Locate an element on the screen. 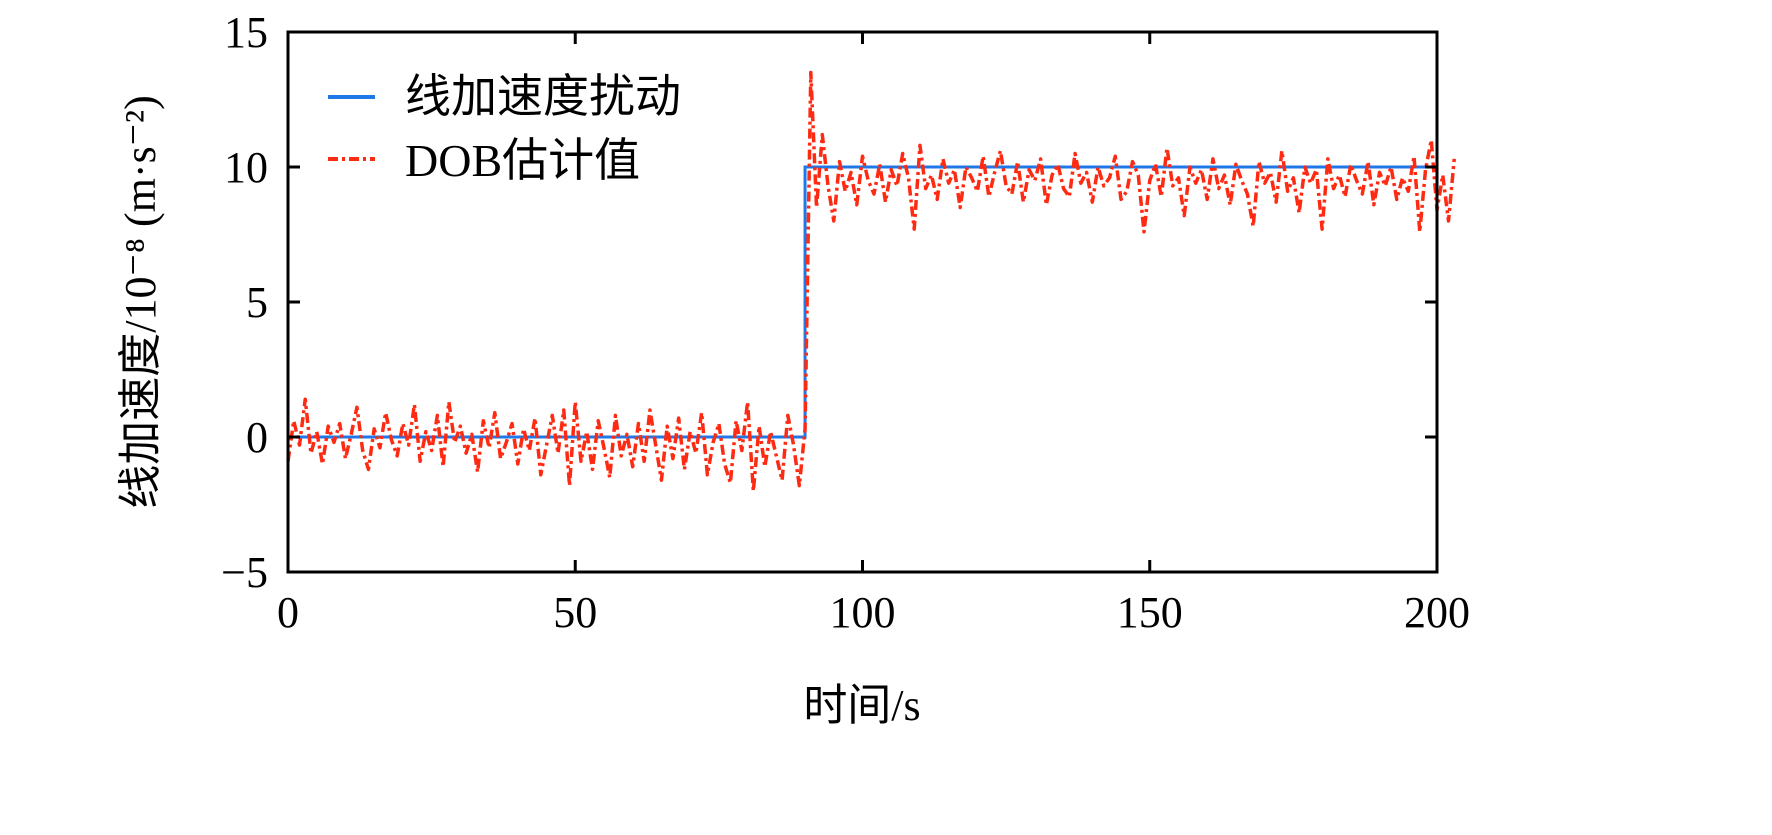  y-tick-label: 5 is located at coordinates (257, 302).